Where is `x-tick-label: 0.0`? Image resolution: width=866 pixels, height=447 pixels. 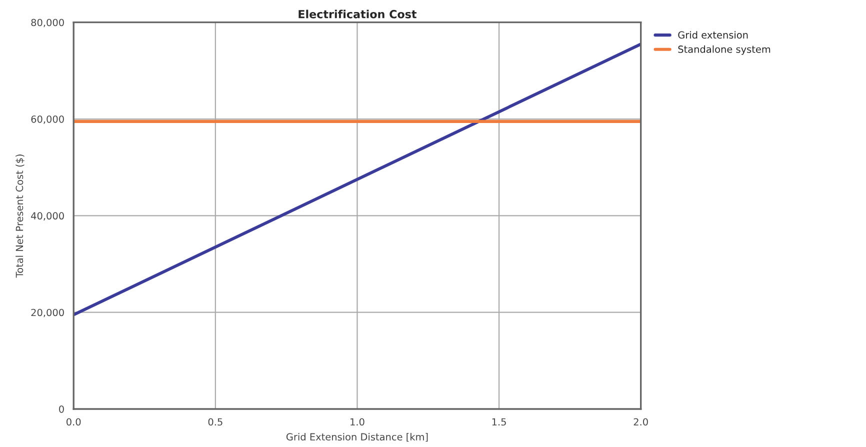 x-tick-label: 0.0 is located at coordinates (73, 422).